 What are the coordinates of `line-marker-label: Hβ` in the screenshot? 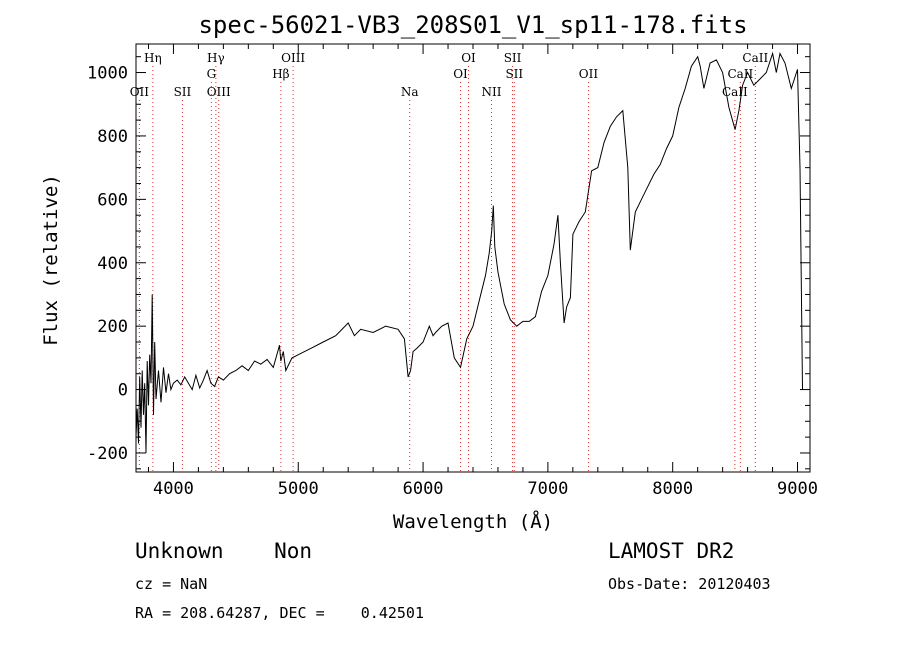 It's located at (280, 74).